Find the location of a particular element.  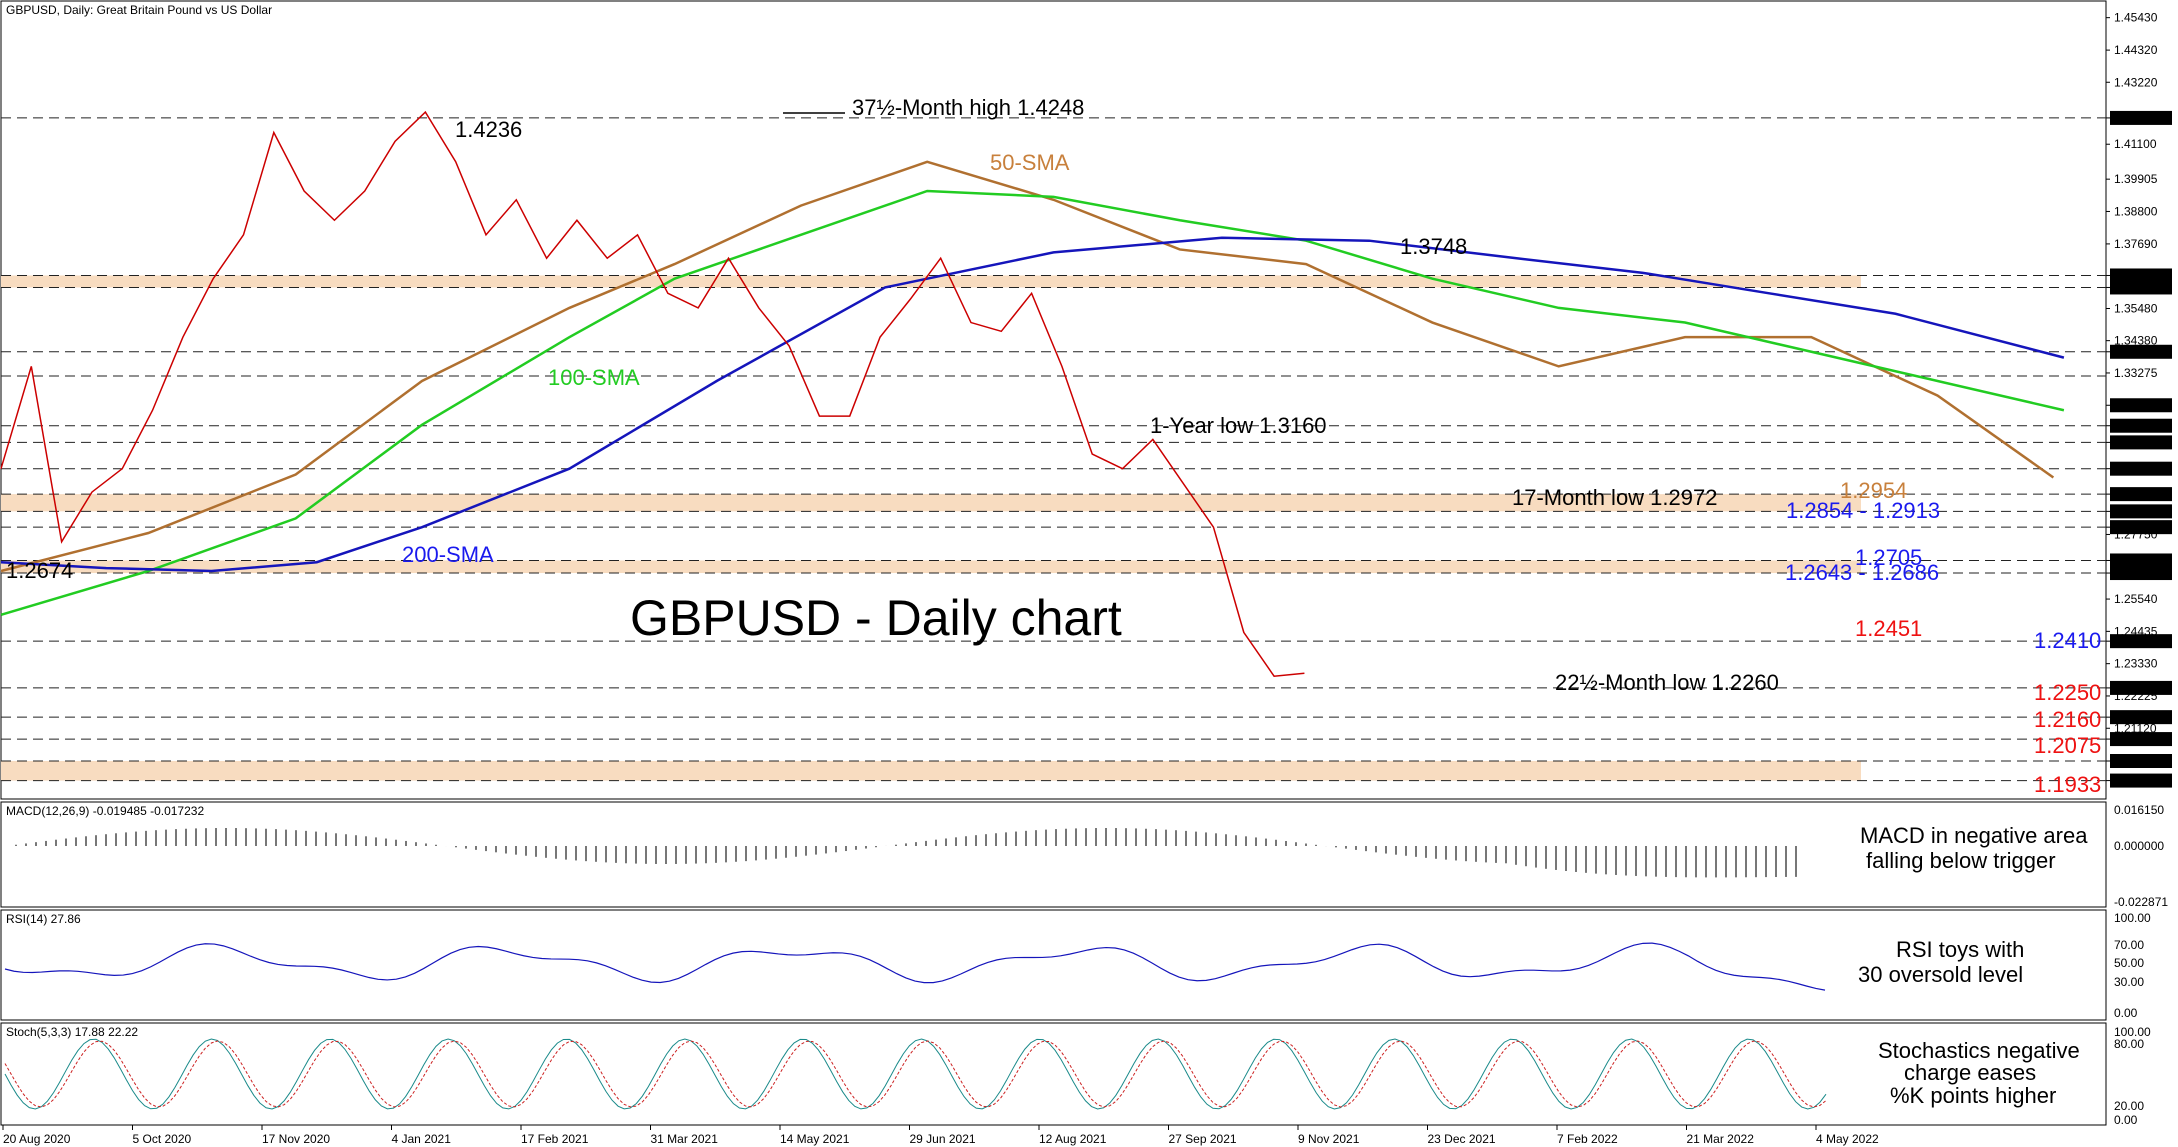

stoch-note-line3: %K points higher is located at coordinates (1973, 1095).